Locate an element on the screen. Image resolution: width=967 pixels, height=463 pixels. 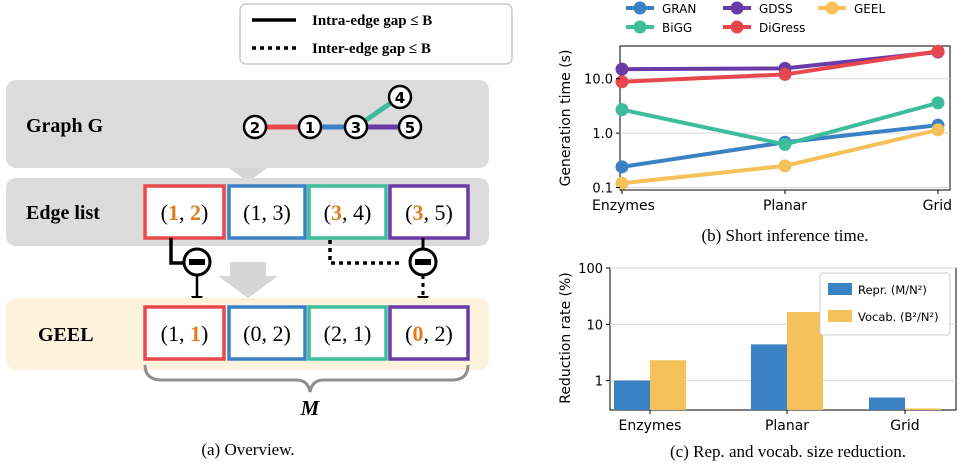
node-3-label: 3 is located at coordinates (356, 128).